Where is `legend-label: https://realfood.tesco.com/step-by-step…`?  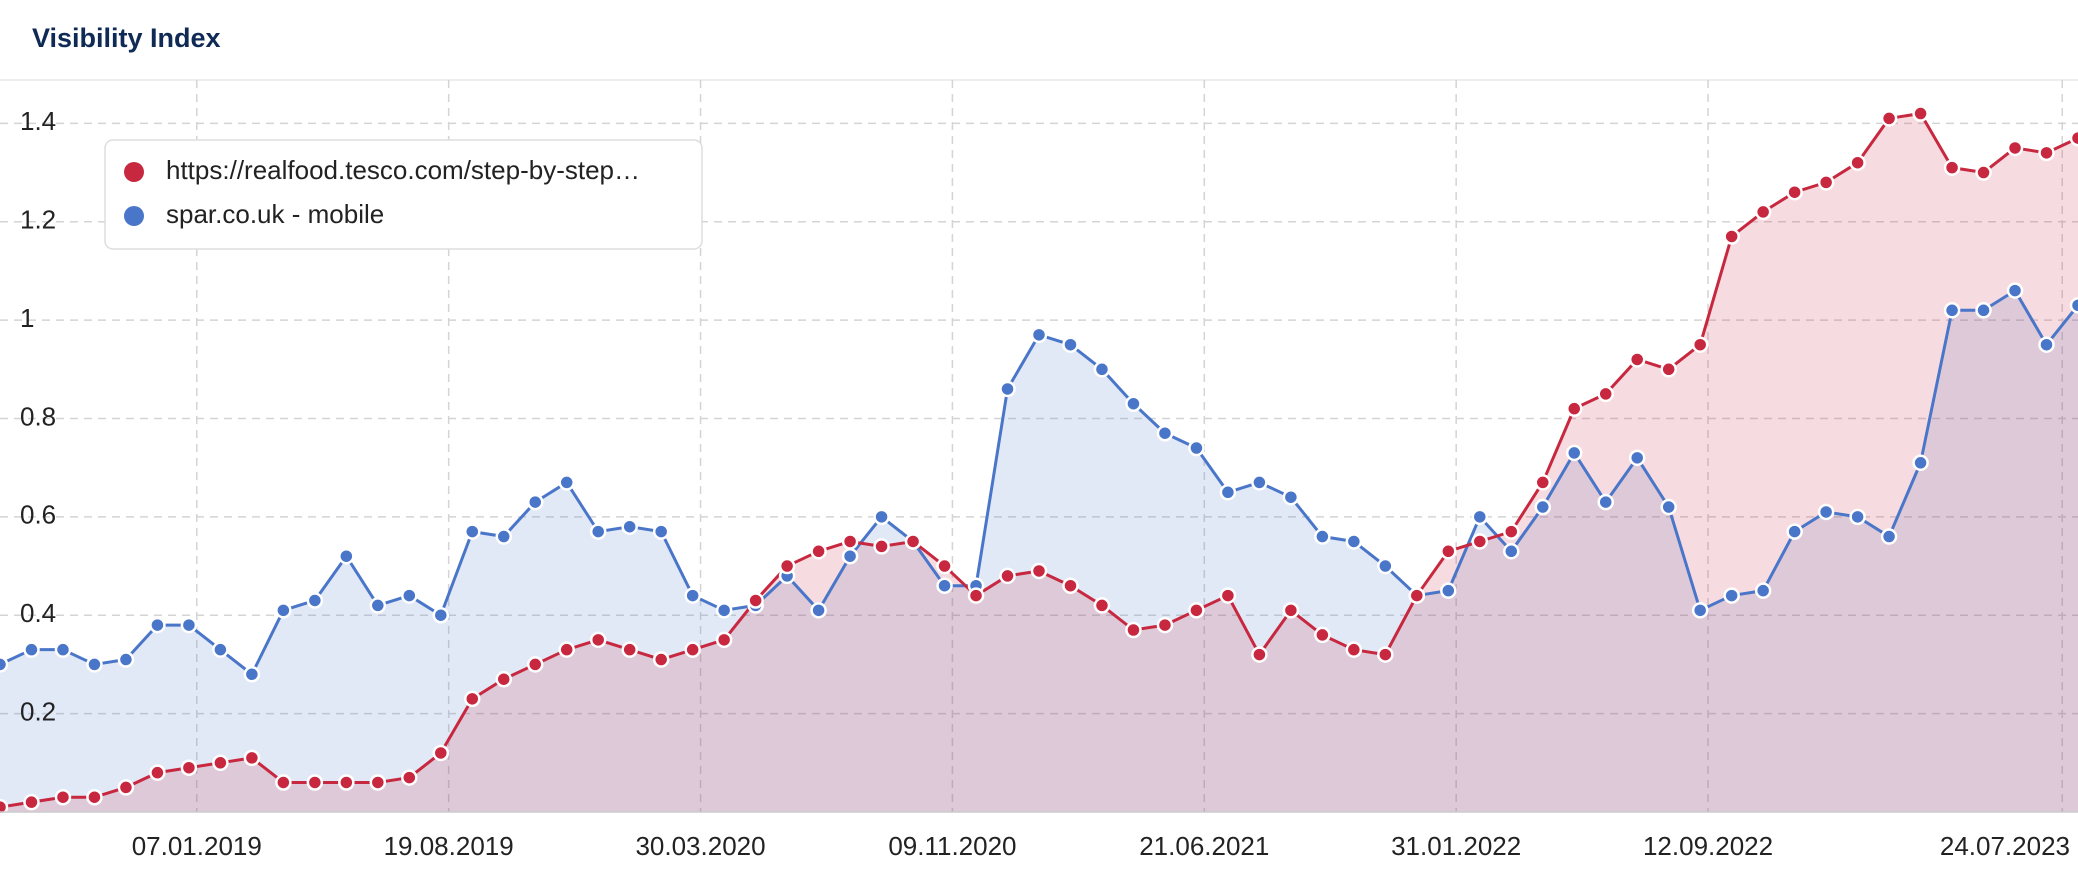 legend-label: https://realfood.tesco.com/step-by-step… is located at coordinates (403, 170).